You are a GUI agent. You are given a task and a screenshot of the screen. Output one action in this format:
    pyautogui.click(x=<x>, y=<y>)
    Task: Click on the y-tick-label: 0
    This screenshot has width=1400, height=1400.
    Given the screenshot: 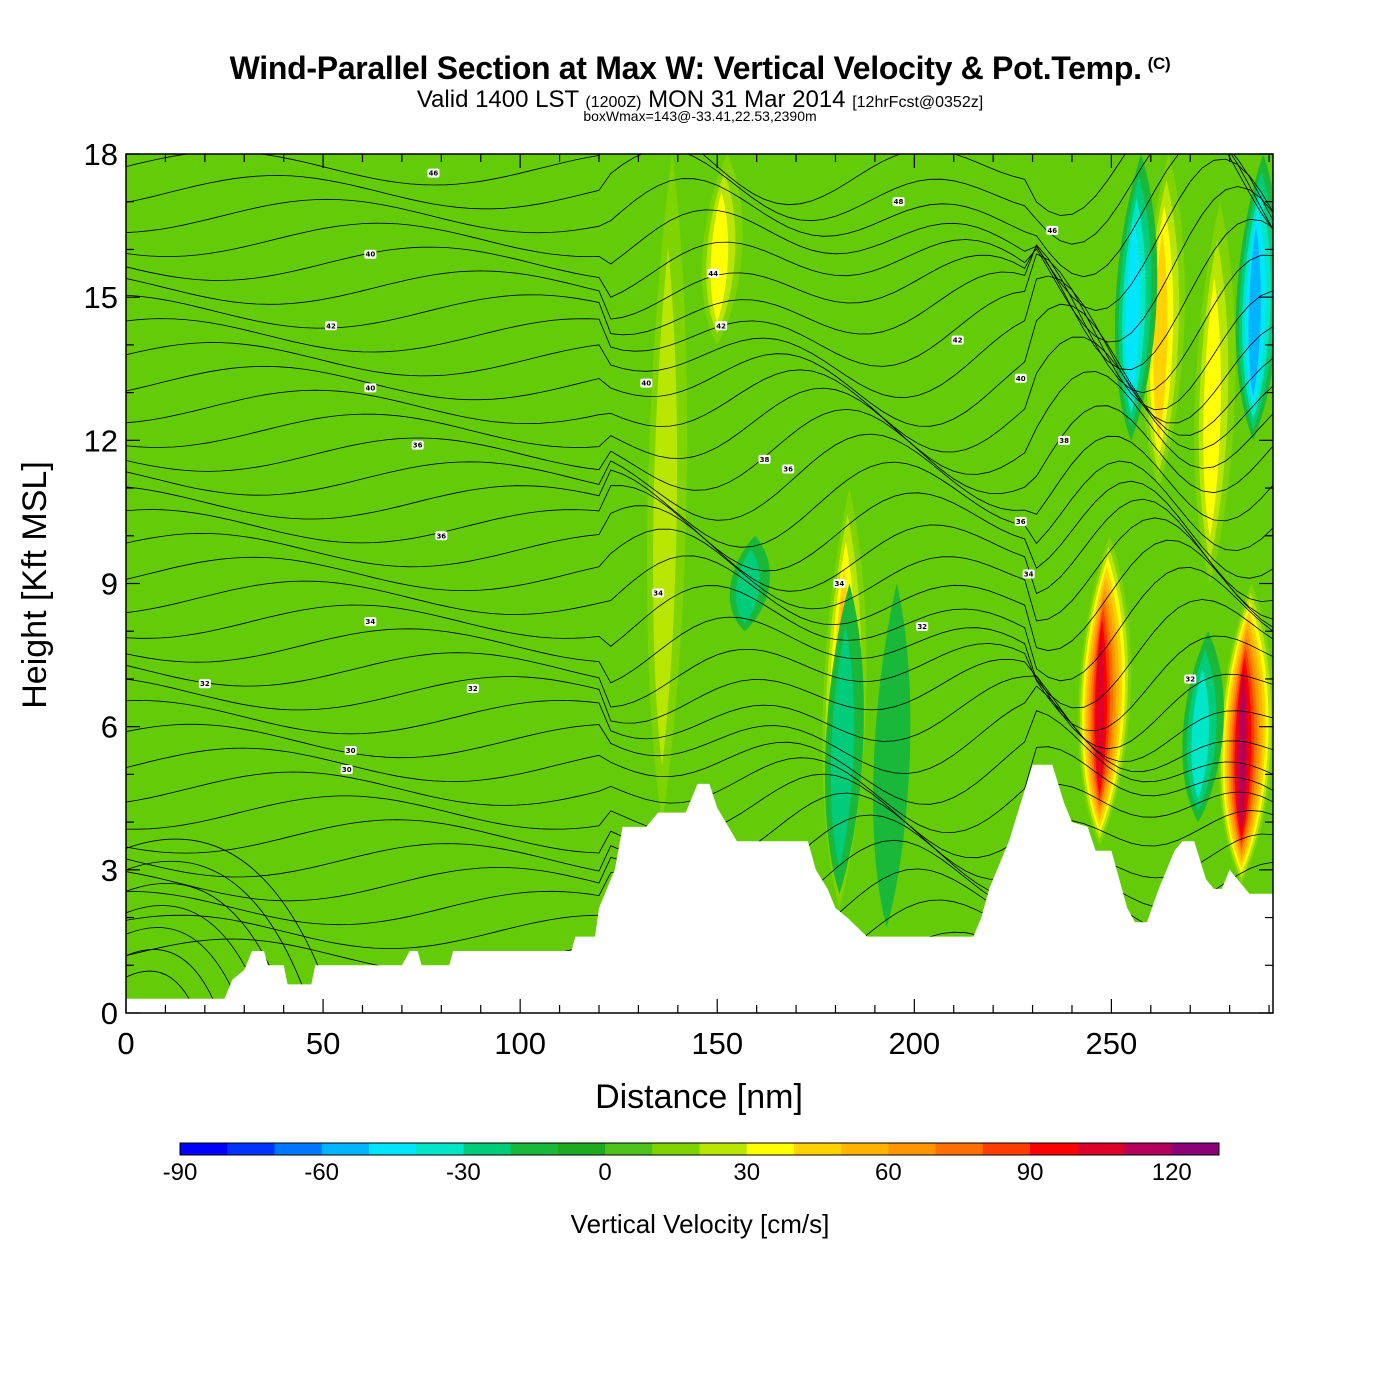 What is the action you would take?
    pyautogui.click(x=109, y=1013)
    